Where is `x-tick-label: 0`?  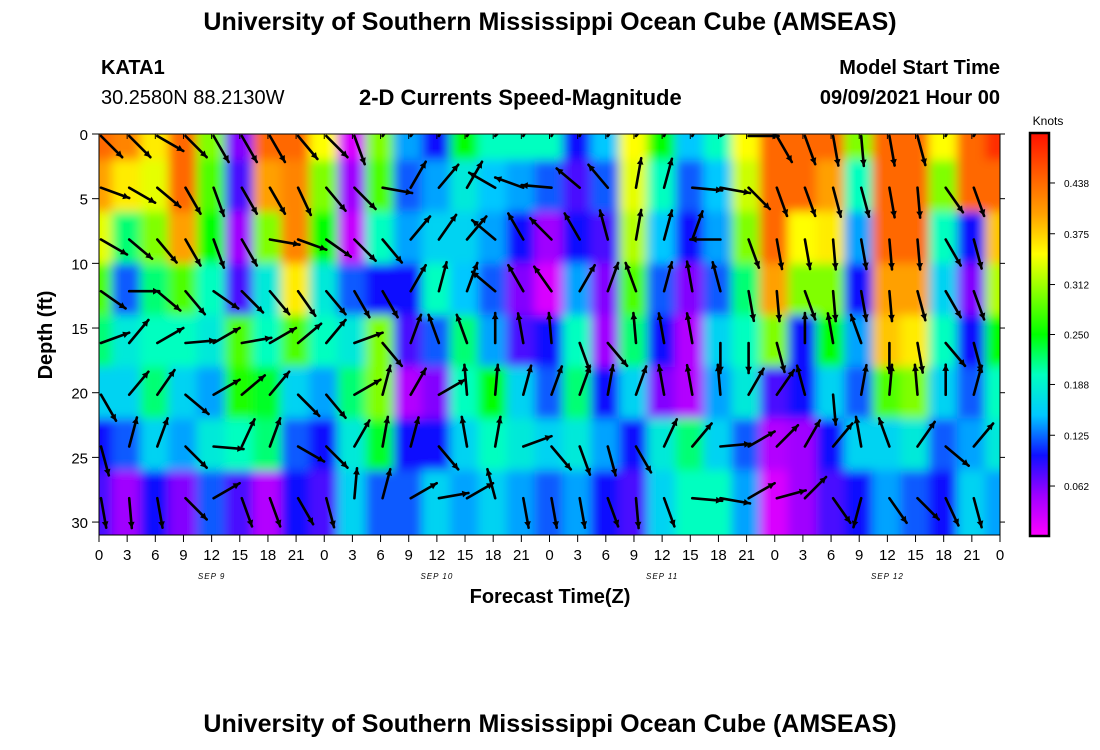
x-tick-label: 0 is located at coordinates (1000, 555).